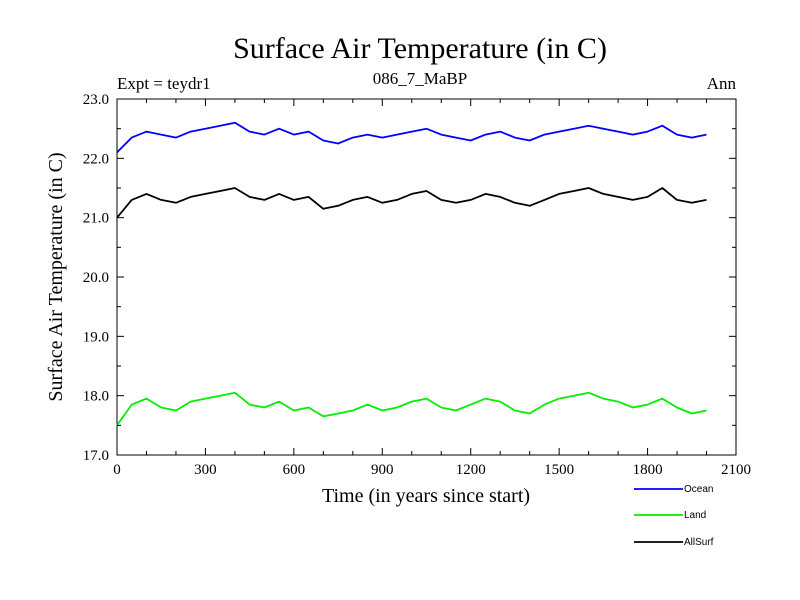  I want to click on x-tick-label: 1800, so click(648, 470).